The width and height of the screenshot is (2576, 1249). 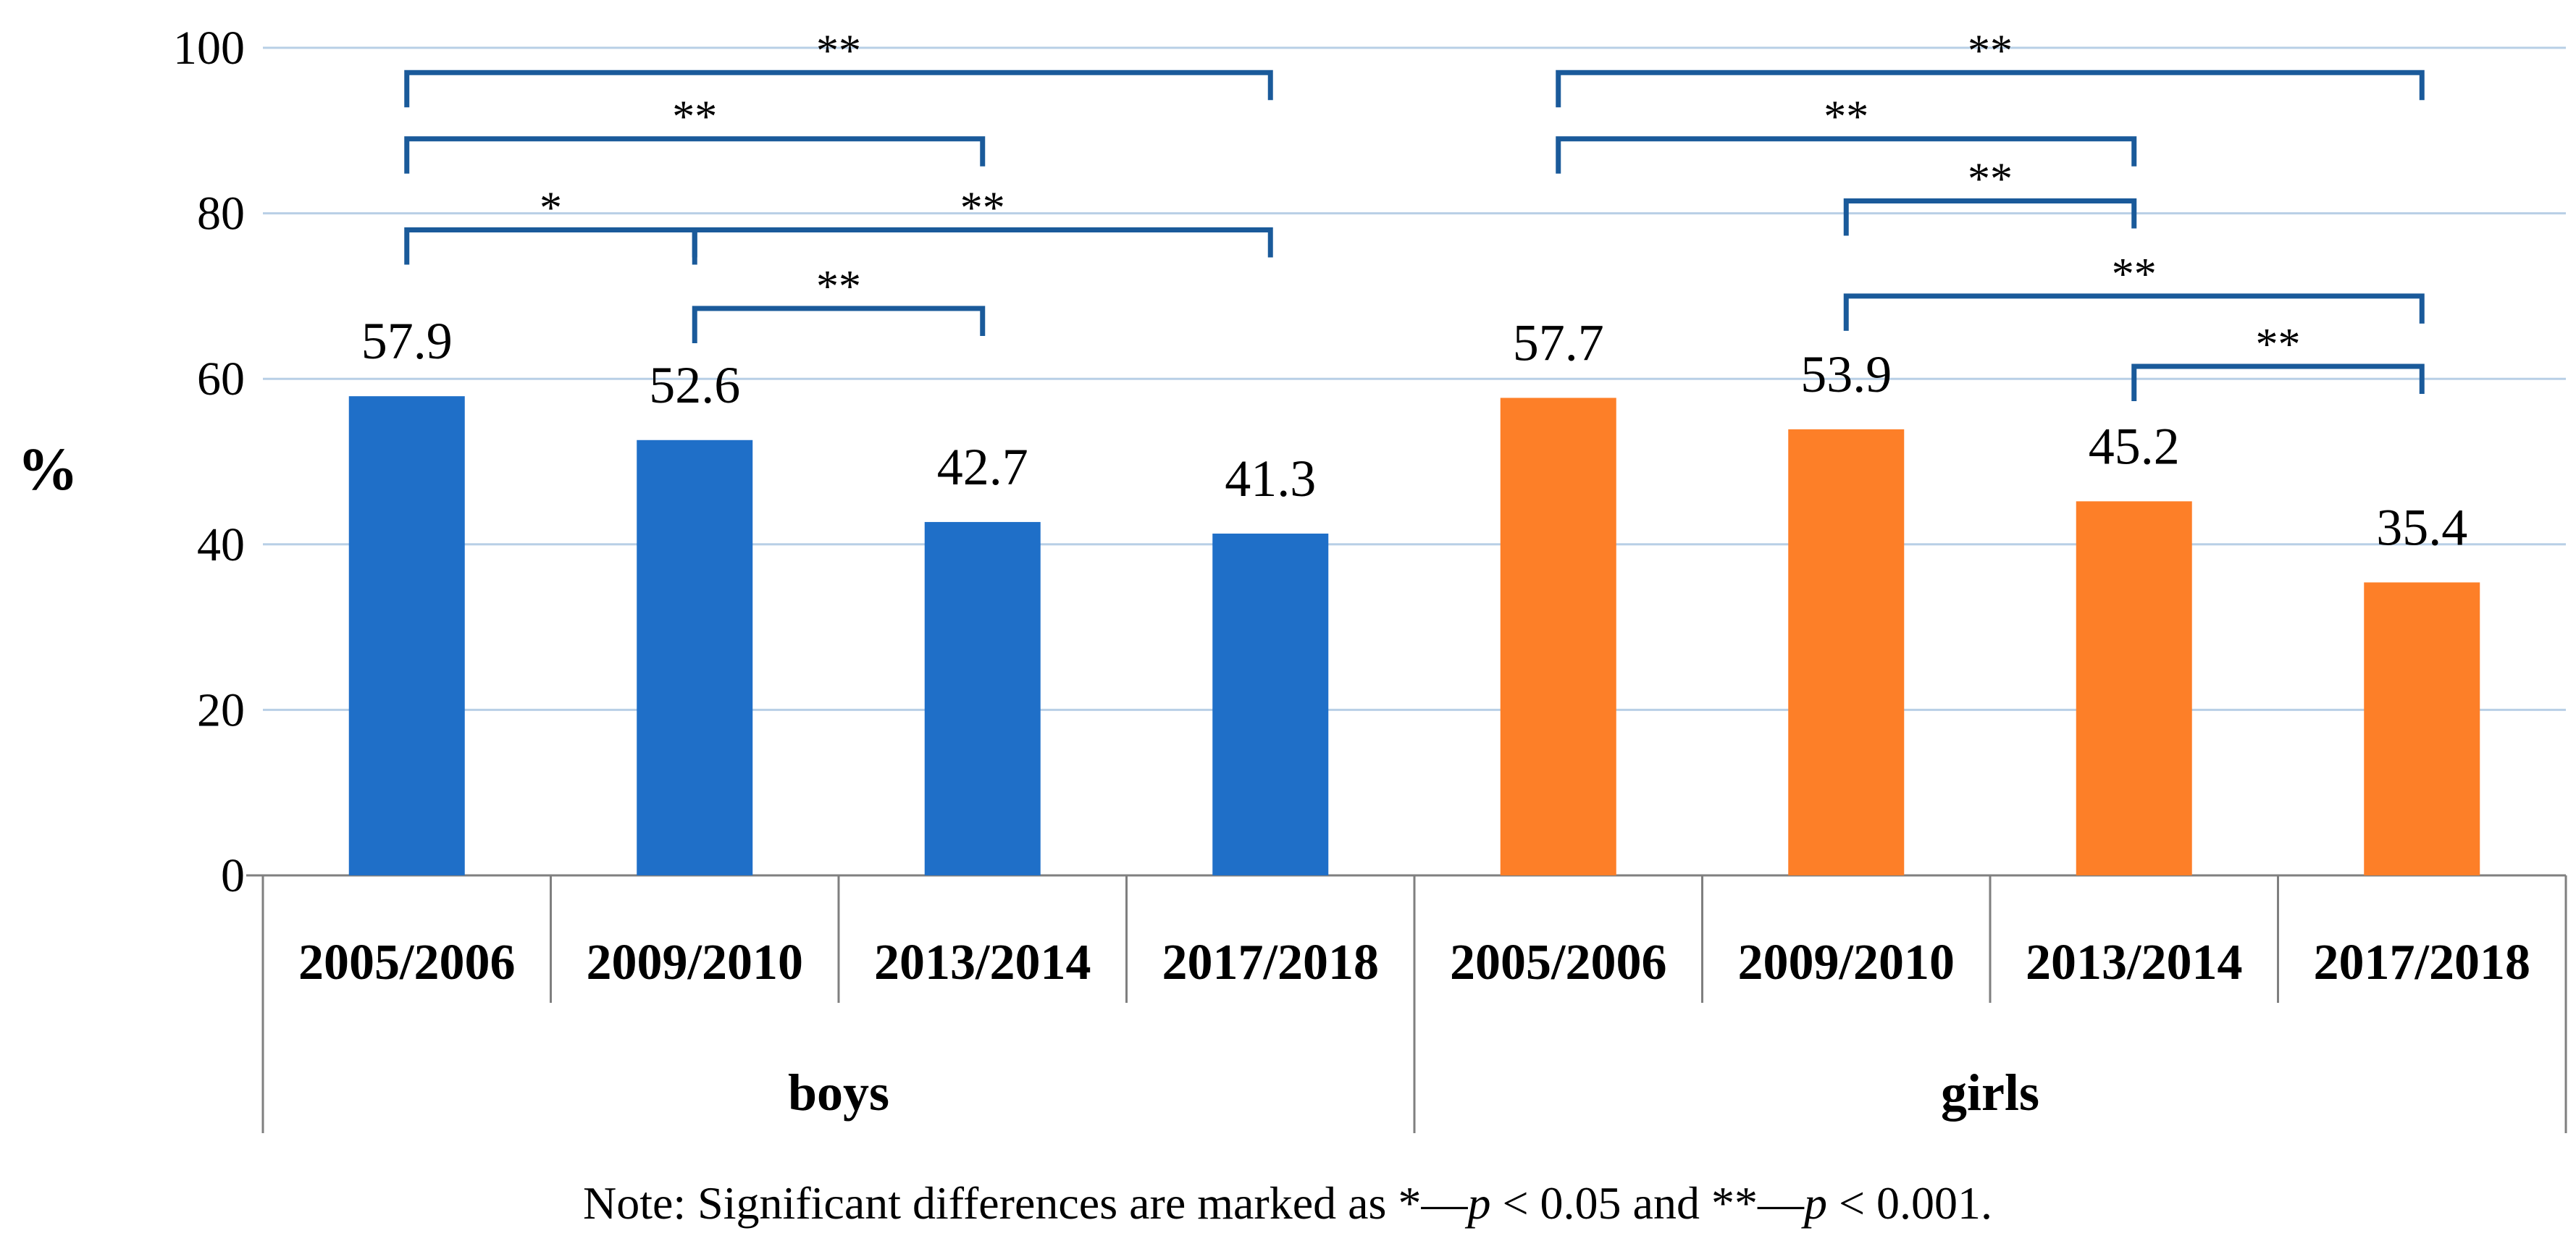 What do you see at coordinates (838, 1093) in the screenshot?
I see `x-group-label: boys` at bounding box center [838, 1093].